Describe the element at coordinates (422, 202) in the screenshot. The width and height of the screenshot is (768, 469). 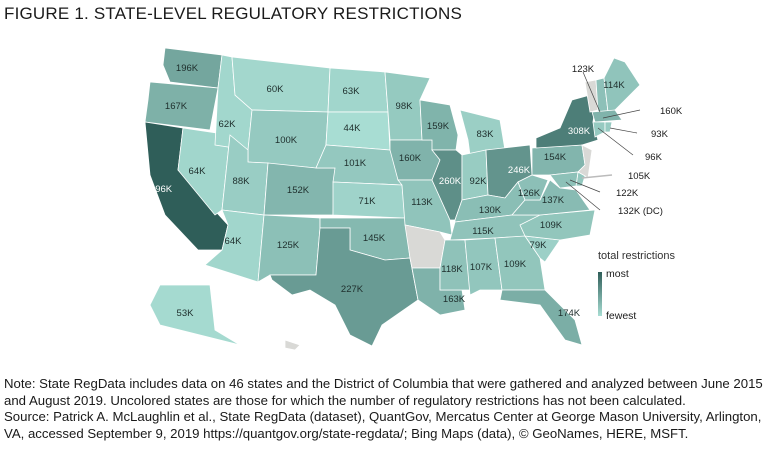
I see `state-label-mo: 113K` at that location.